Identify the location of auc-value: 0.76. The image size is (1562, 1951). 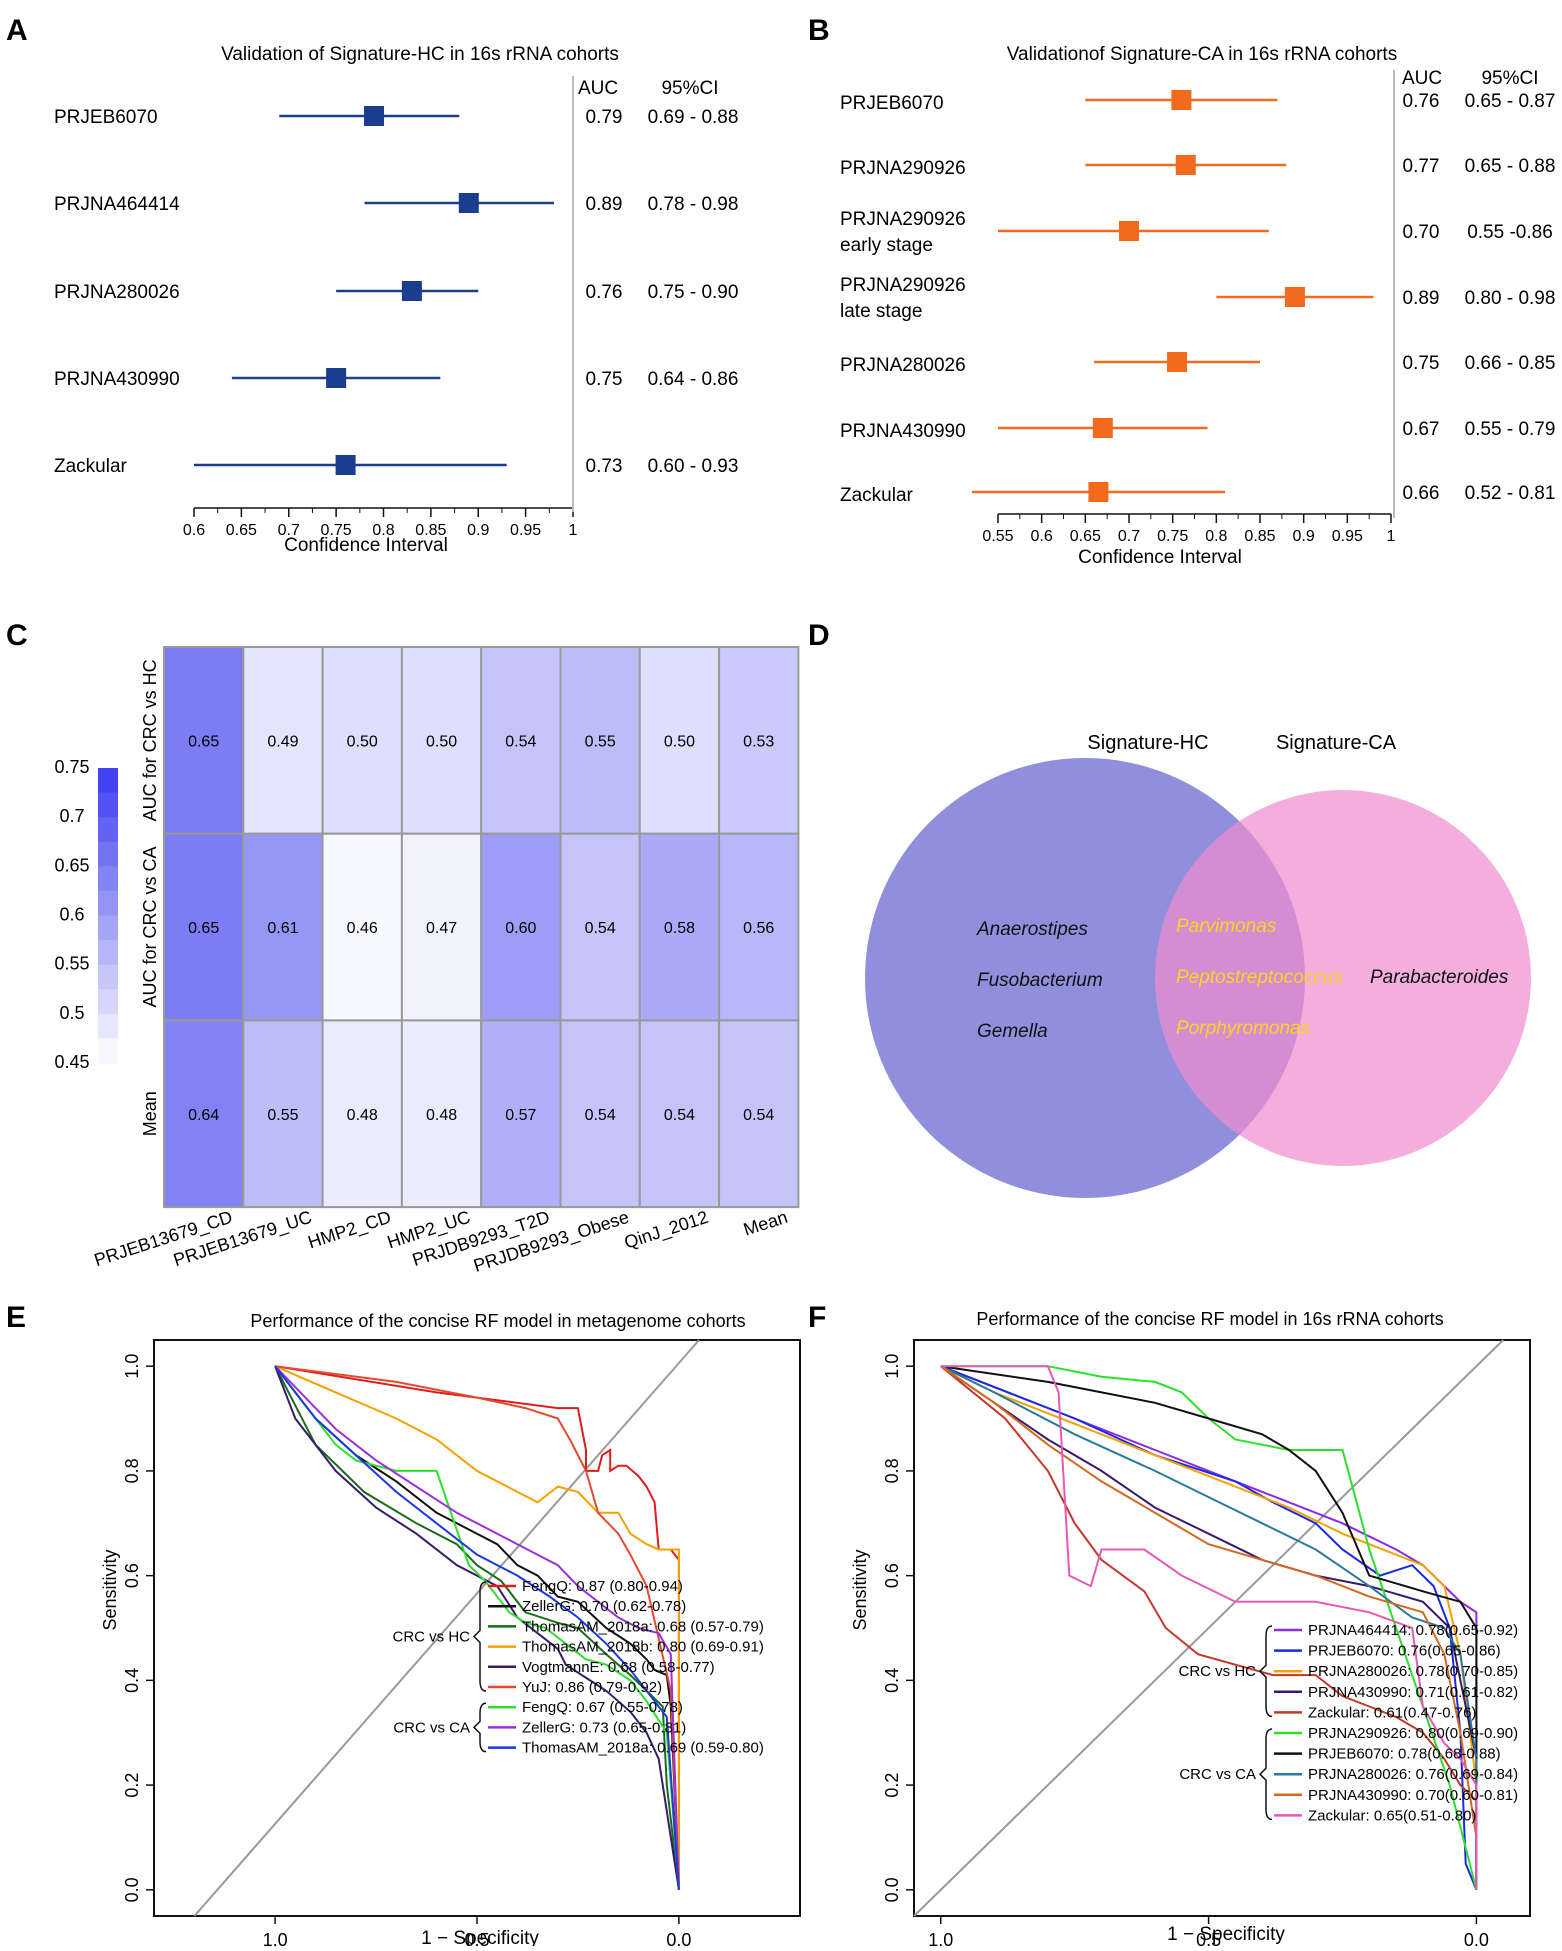
(1421, 101).